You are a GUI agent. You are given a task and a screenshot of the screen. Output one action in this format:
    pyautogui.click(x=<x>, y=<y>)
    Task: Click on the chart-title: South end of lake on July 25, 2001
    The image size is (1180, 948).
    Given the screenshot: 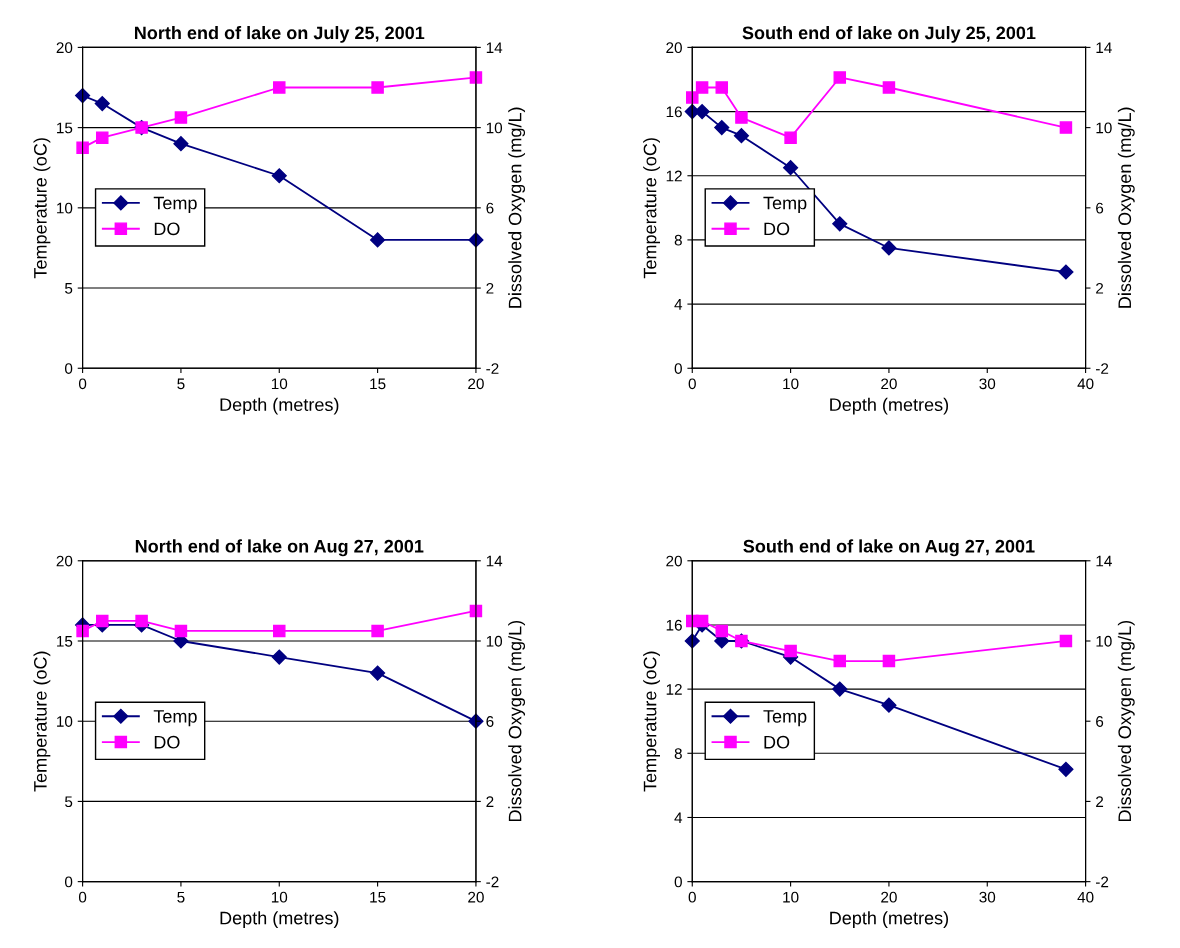 What is the action you would take?
    pyautogui.click(x=889, y=34)
    